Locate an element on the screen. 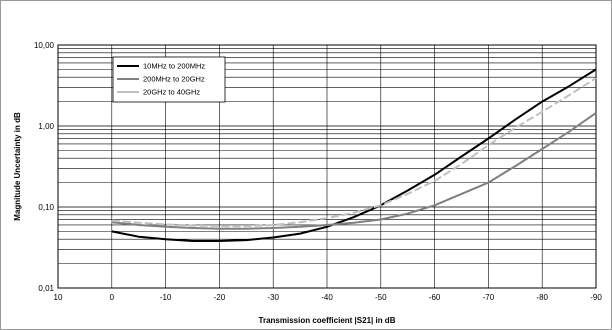 The width and height of the screenshot is (612, 330). y-tick-label: 0,01 is located at coordinates (46, 288).